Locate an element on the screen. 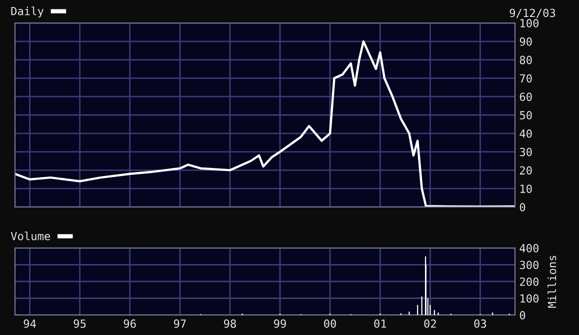  y-tick-label: 80 is located at coordinates (526, 60).